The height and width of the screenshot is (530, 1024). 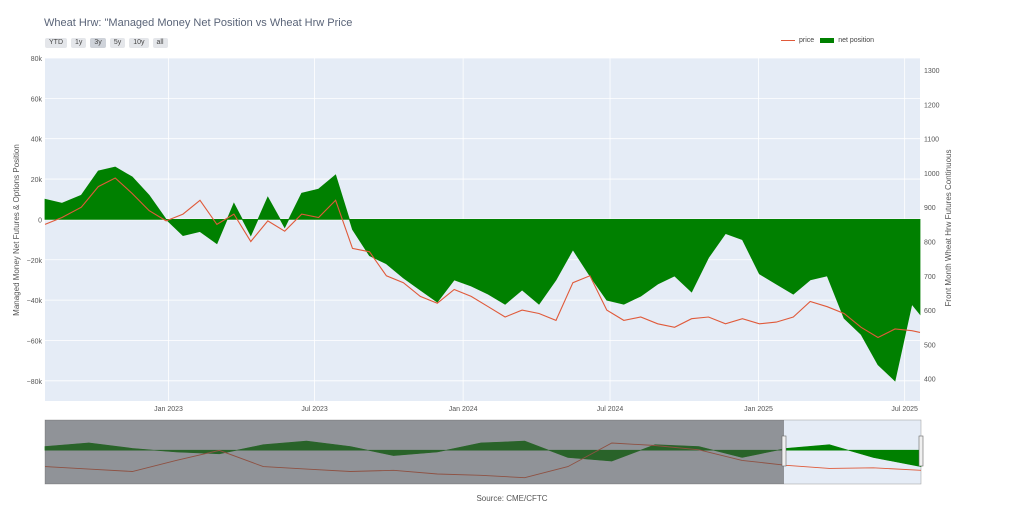 What do you see at coordinates (35, 341) in the screenshot?
I see `y-tick-label: −60k` at bounding box center [35, 341].